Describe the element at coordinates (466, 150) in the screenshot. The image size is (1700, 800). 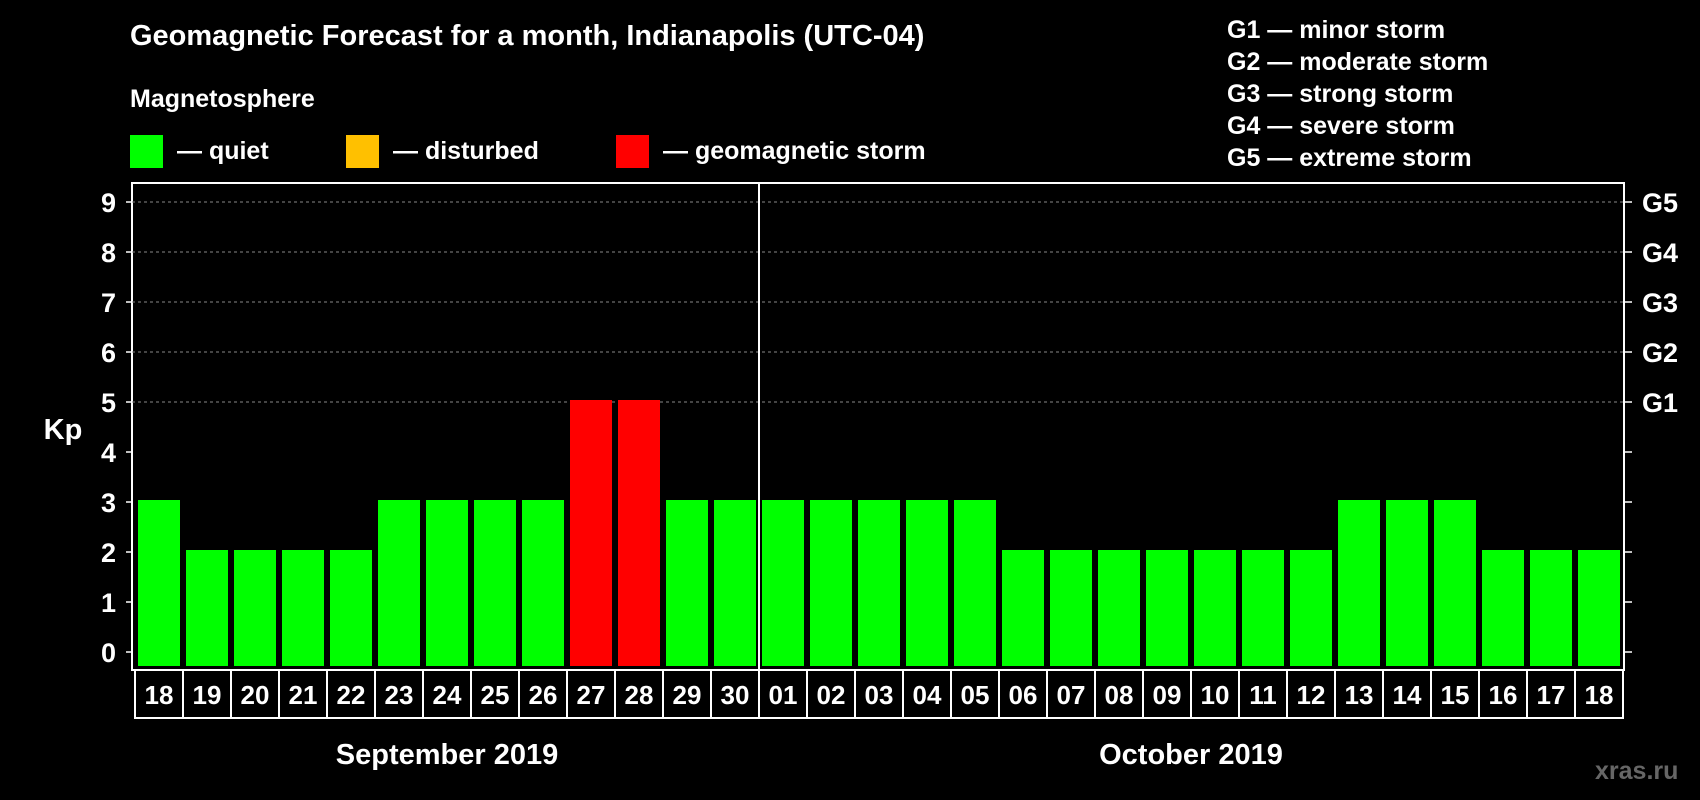
I see `legend-label-disturbed: — disturbed` at that location.